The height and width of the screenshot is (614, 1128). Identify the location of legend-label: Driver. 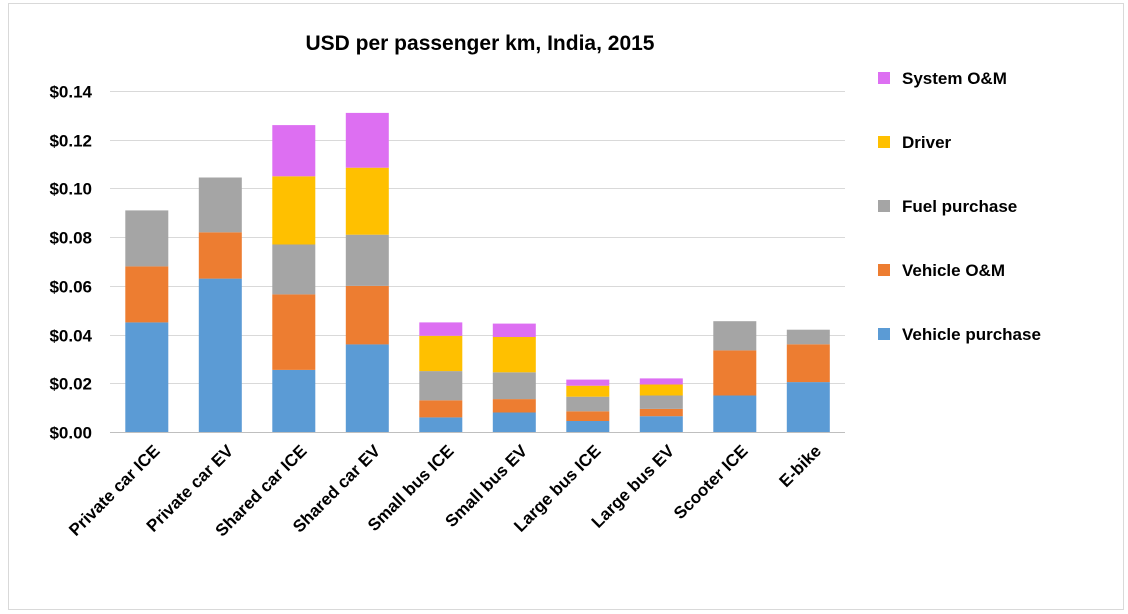
(927, 142).